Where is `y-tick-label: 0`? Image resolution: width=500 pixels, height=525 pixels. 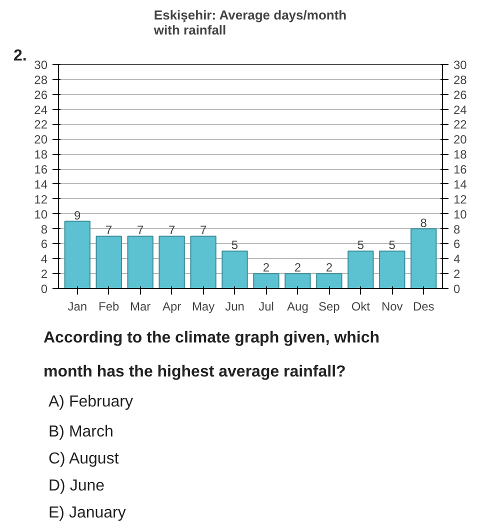
y-tick-label: 0 is located at coordinates (44, 289).